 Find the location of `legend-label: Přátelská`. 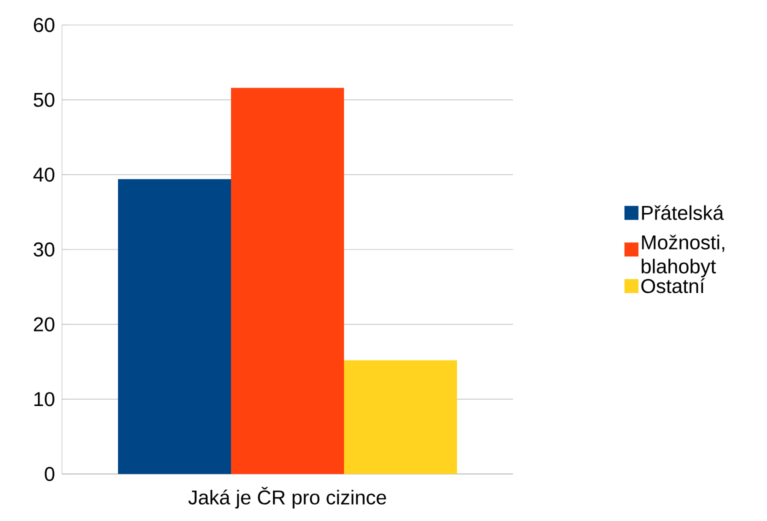

legend-label: Přátelská is located at coordinates (683, 212).